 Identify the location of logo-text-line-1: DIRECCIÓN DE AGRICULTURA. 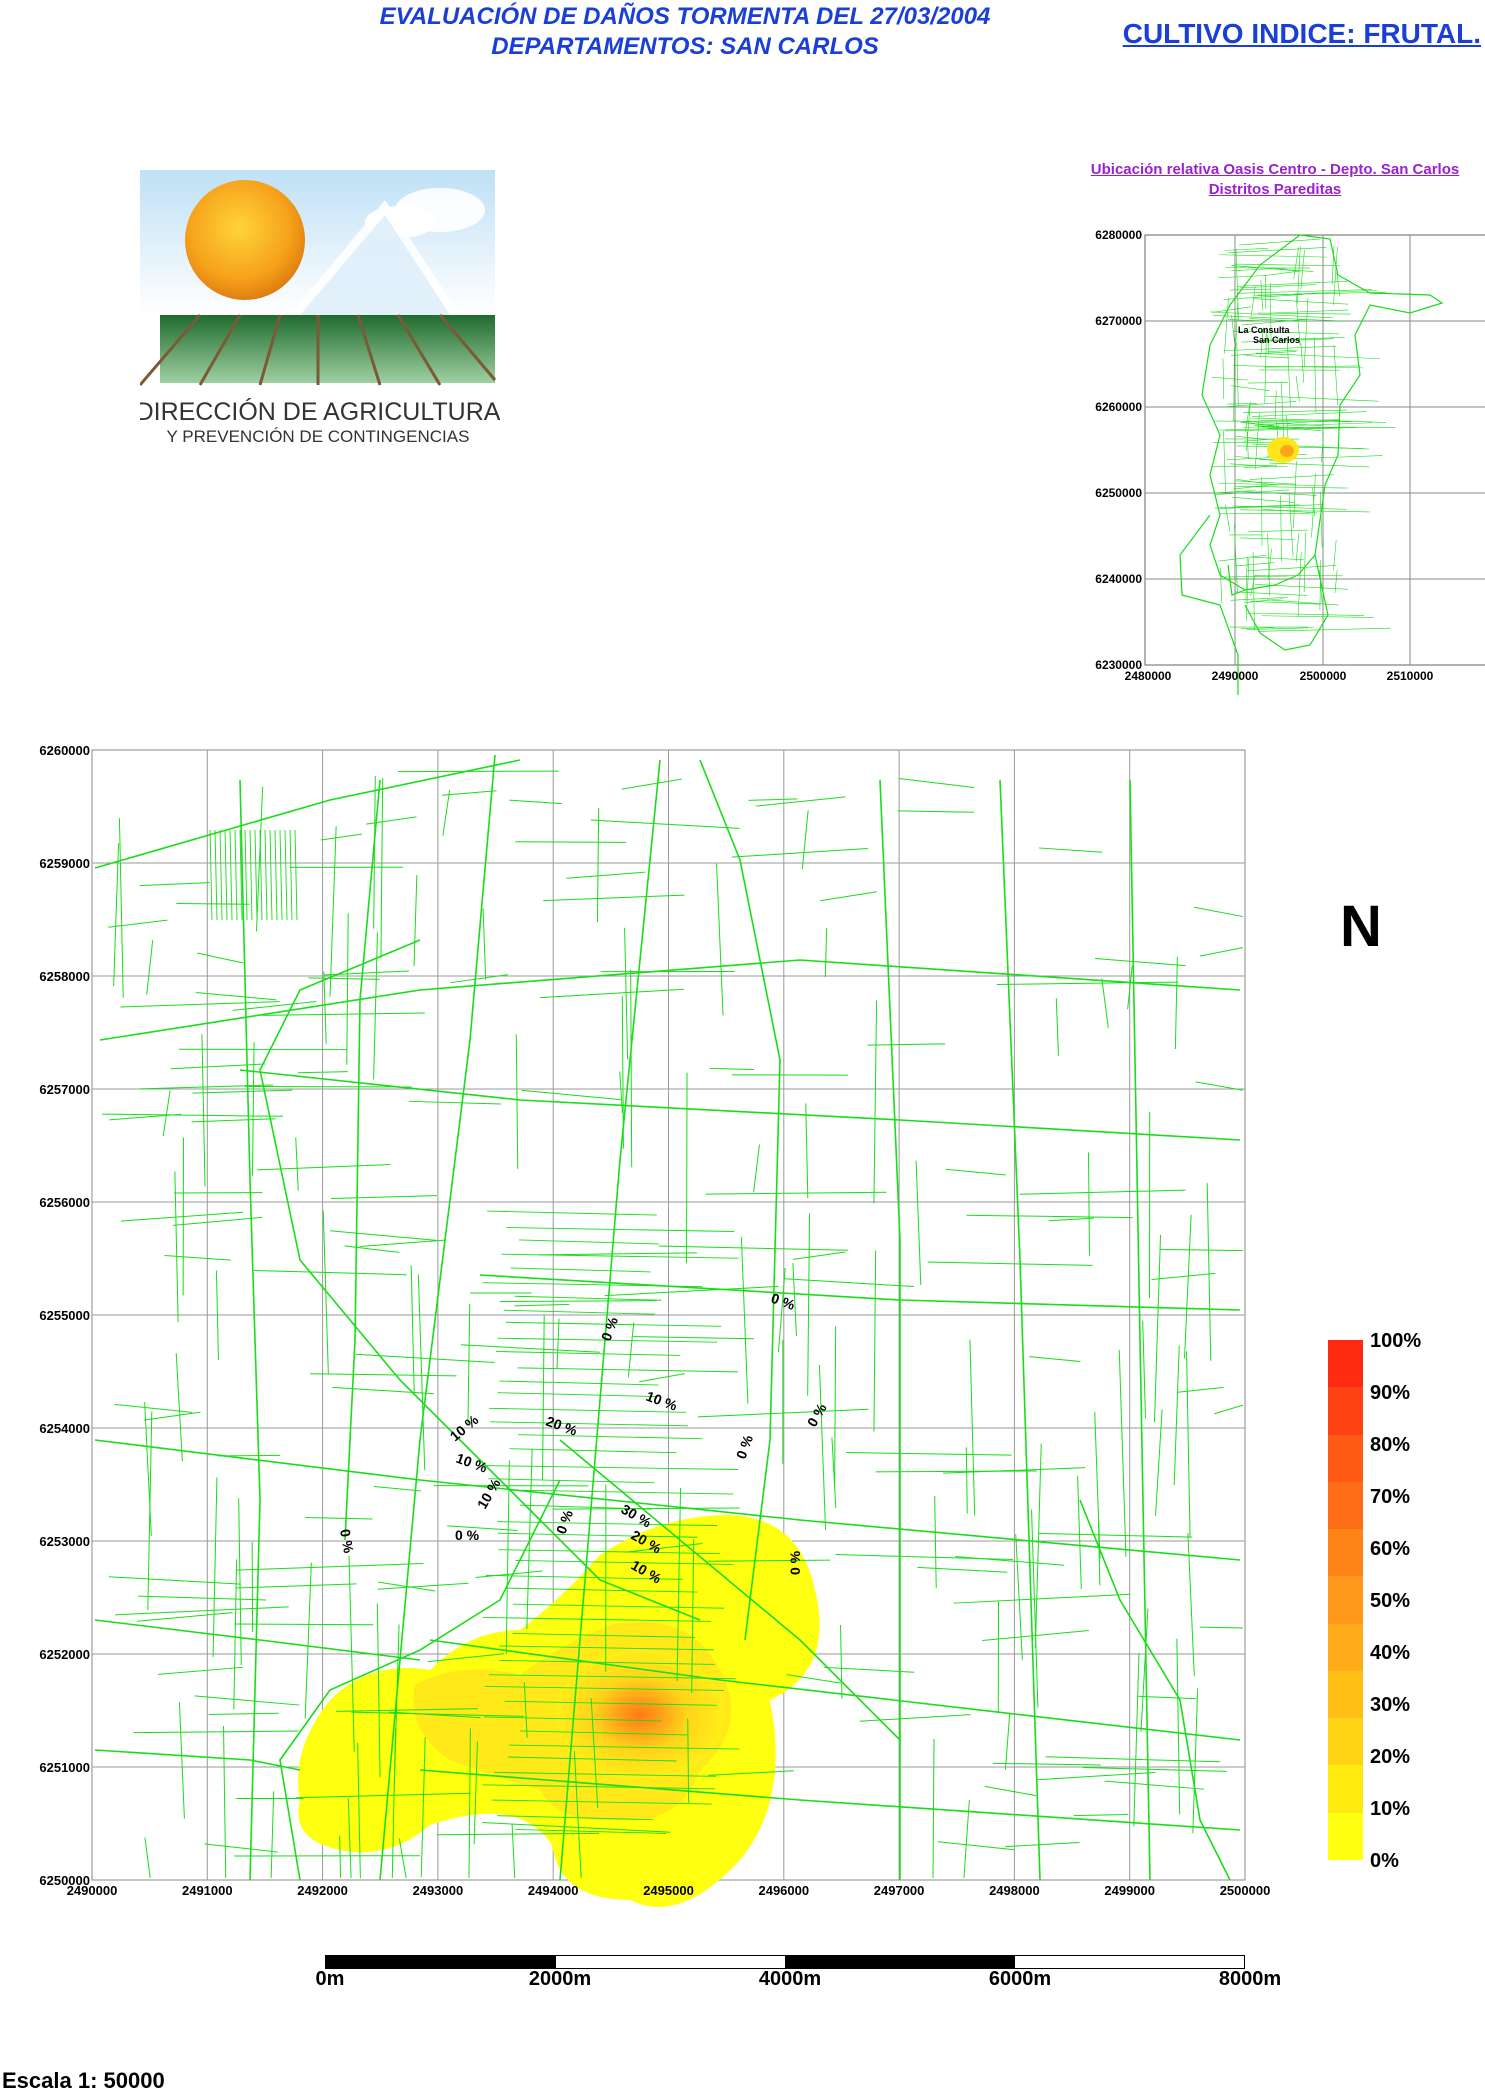
(320, 411).